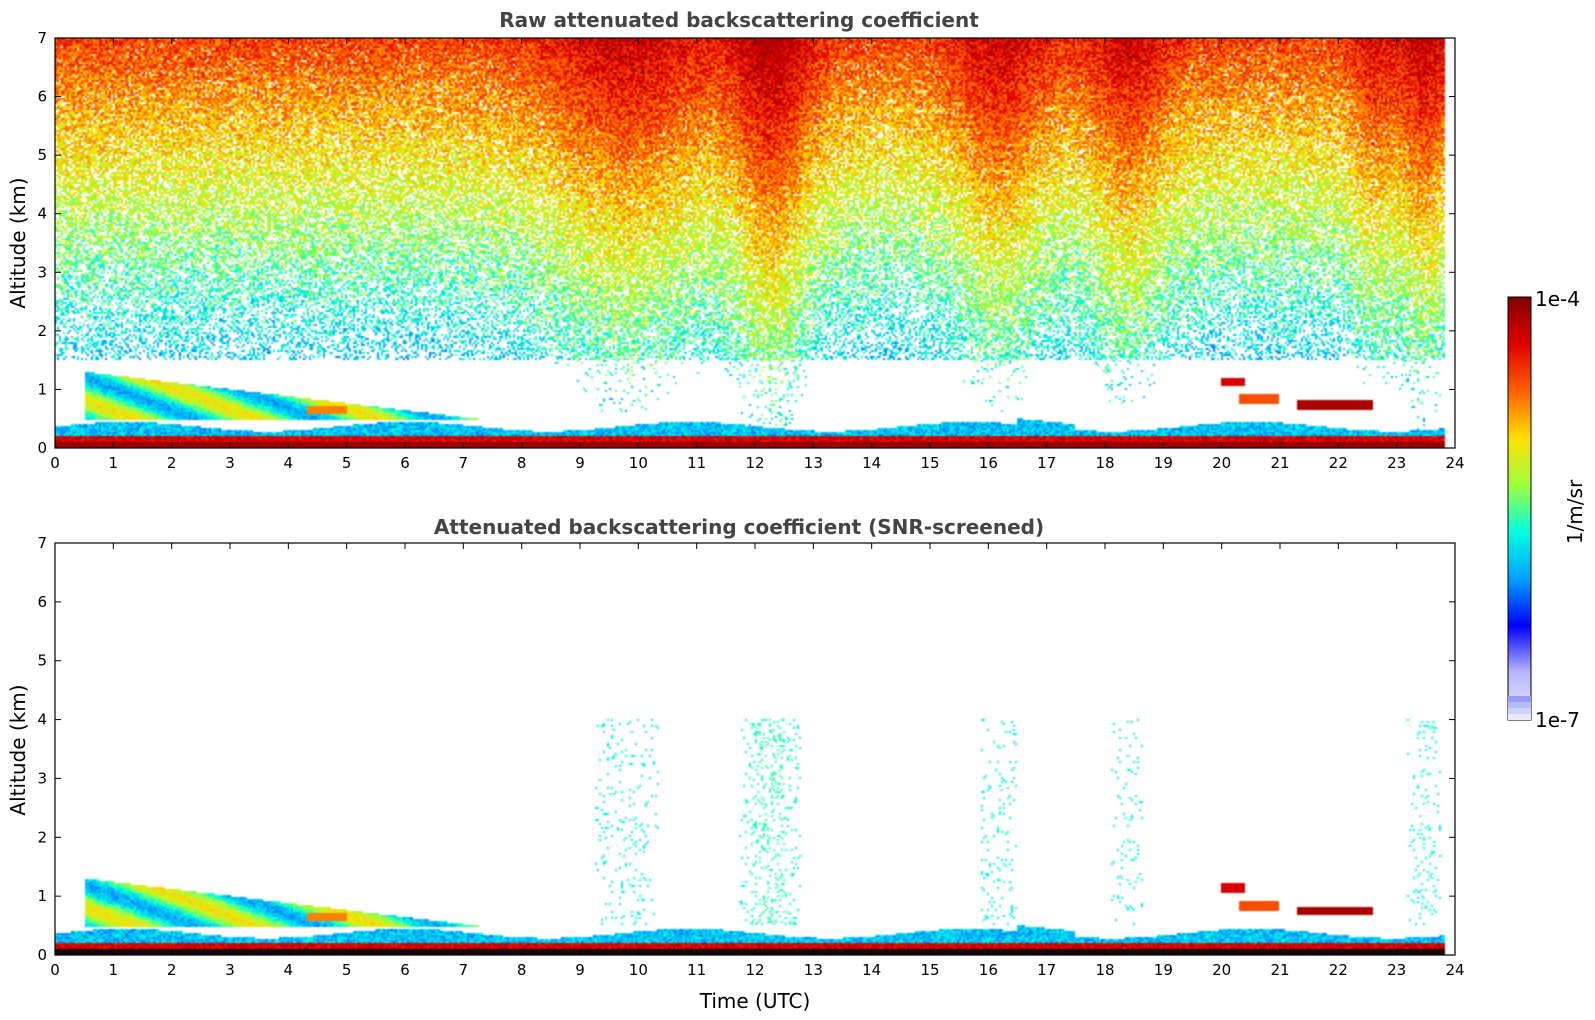  I want to click on colorbar-min-label: 1e-7, so click(1557, 720).